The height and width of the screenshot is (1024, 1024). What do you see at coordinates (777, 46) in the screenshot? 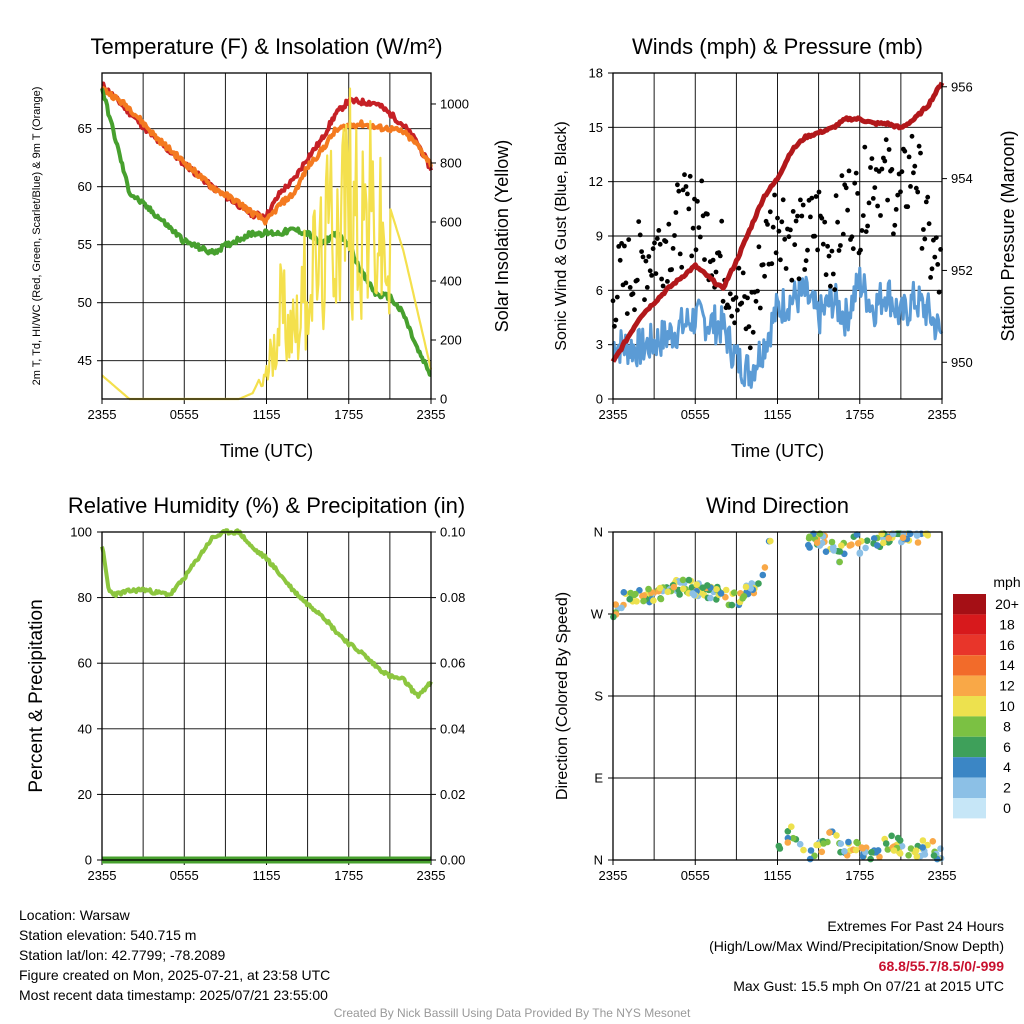
I see `chart-title: Winds (mph) & Pressure (mb)` at bounding box center [777, 46].